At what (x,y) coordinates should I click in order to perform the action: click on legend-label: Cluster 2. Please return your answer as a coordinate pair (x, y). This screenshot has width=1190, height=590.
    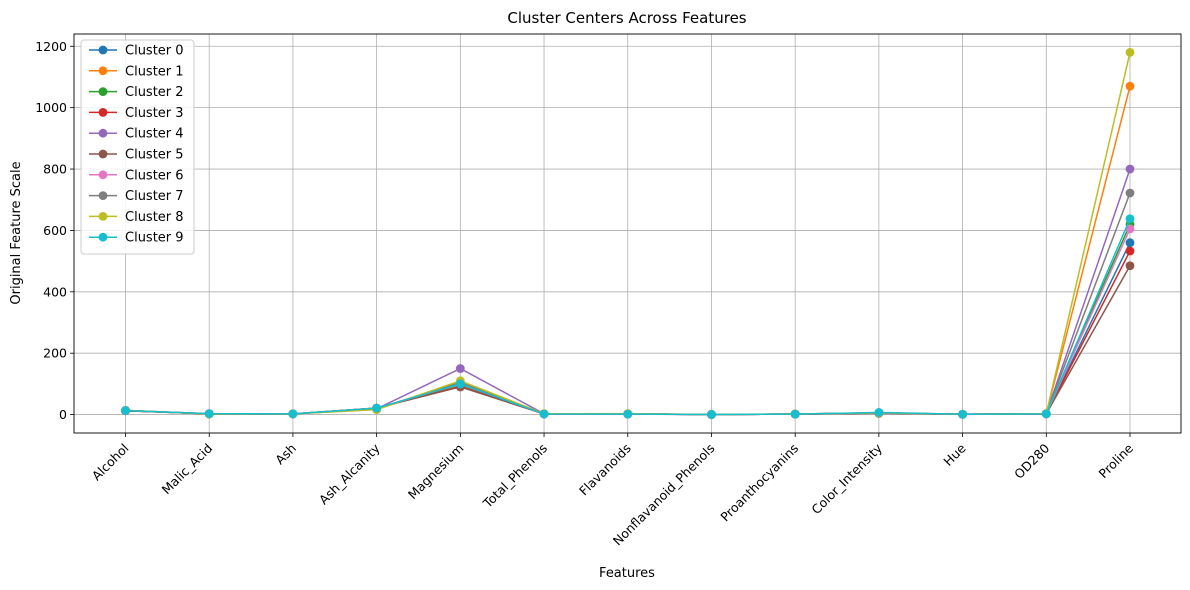
    Looking at the image, I should click on (154, 92).